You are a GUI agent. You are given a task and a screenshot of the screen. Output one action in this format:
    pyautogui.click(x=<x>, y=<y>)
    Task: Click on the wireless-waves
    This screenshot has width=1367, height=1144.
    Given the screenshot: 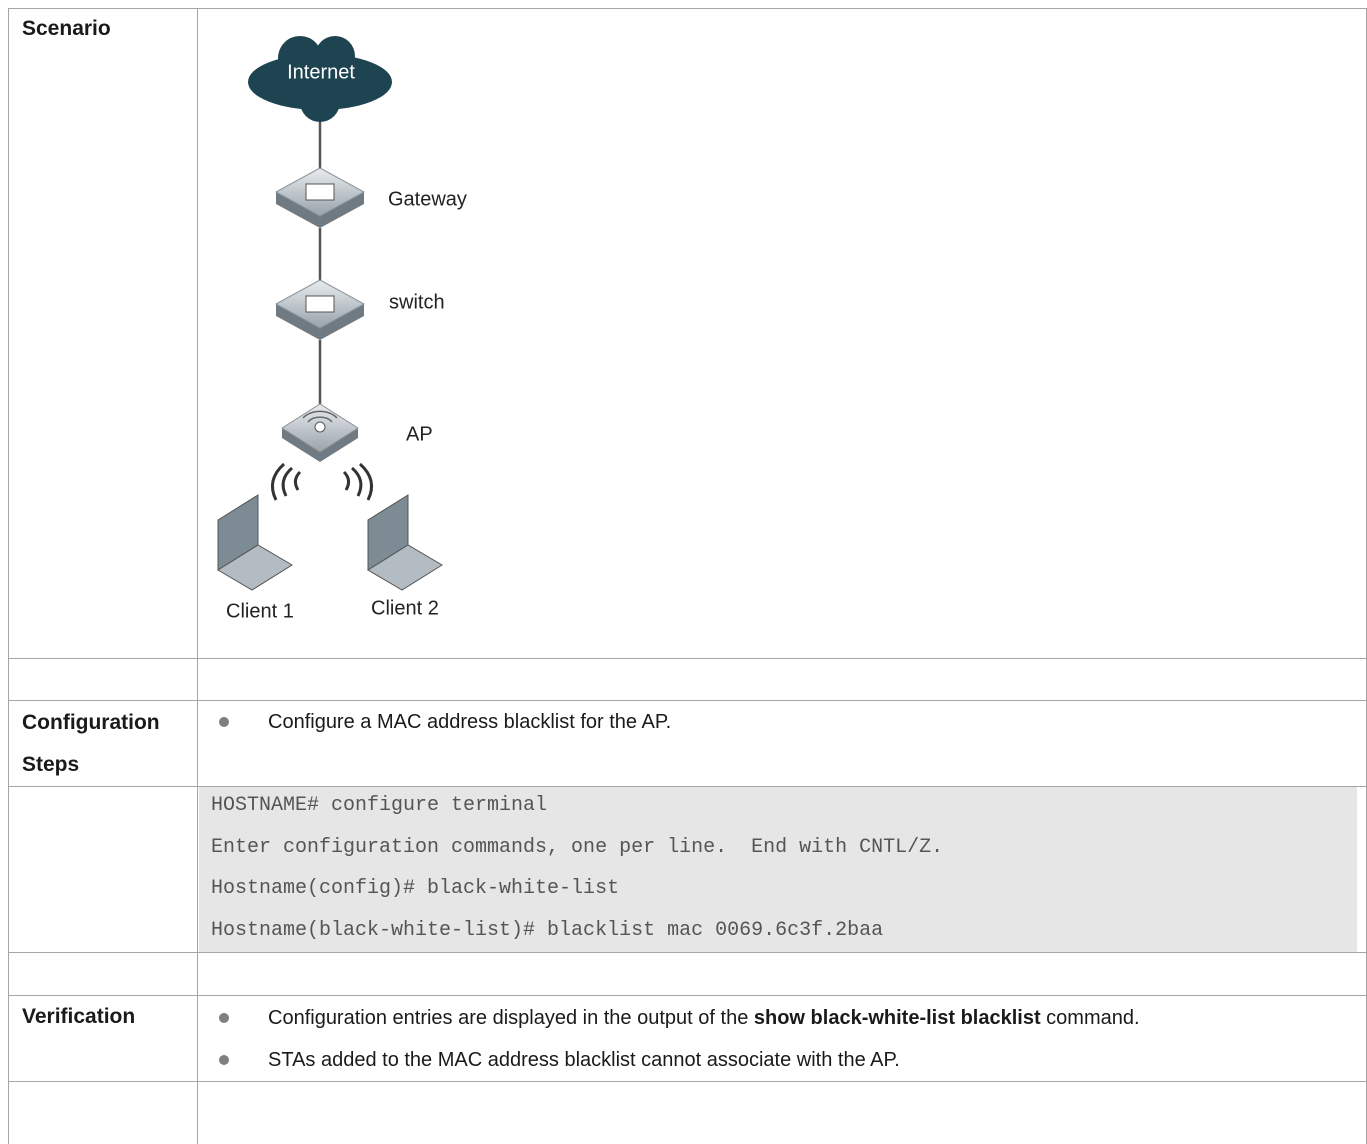 What is the action you would take?
    pyautogui.click(x=322, y=481)
    